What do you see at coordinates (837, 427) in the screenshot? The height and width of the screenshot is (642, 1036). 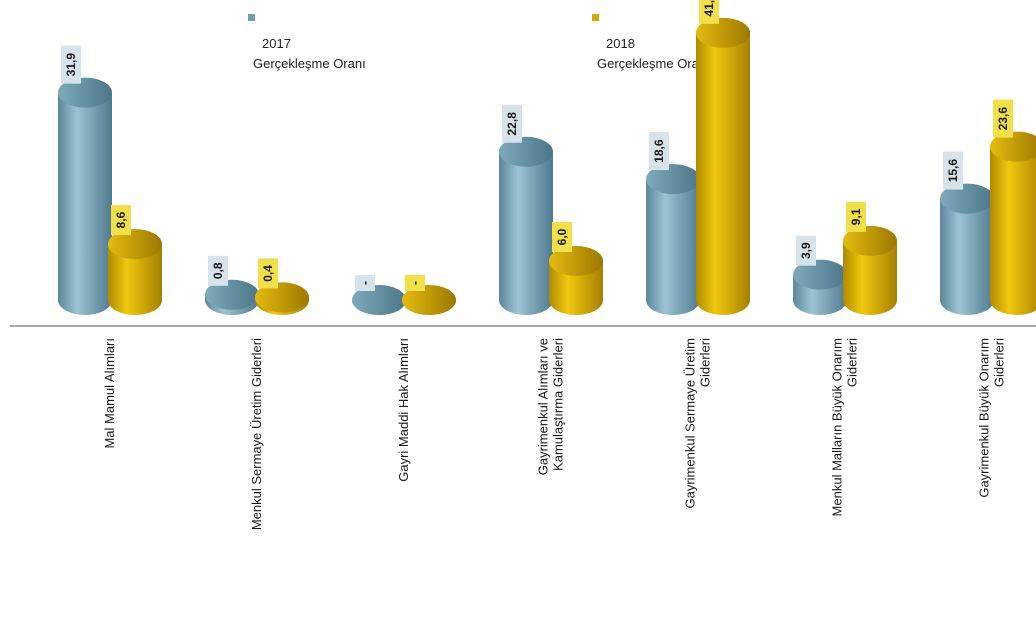 I see `category-label-line: Menkul Malların Büyük Onarım` at bounding box center [837, 427].